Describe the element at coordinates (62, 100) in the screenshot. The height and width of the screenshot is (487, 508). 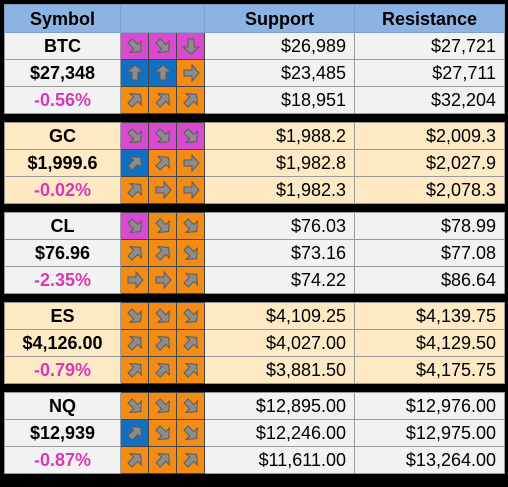
I see `change-cell: -0.56%` at that location.